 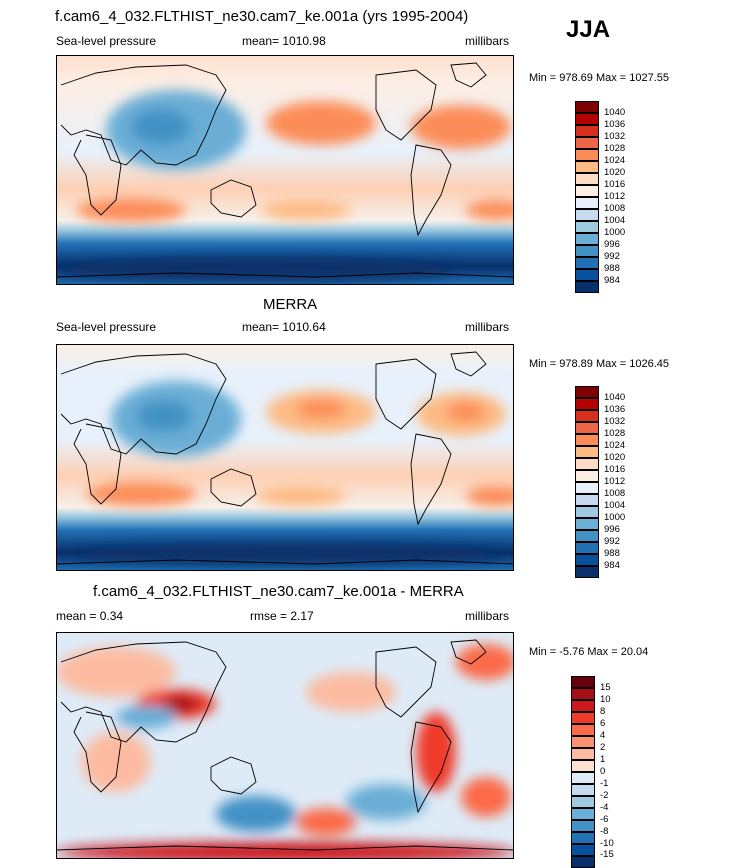 What do you see at coordinates (487, 616) in the screenshot?
I see `panel3-units-label: millibars` at bounding box center [487, 616].